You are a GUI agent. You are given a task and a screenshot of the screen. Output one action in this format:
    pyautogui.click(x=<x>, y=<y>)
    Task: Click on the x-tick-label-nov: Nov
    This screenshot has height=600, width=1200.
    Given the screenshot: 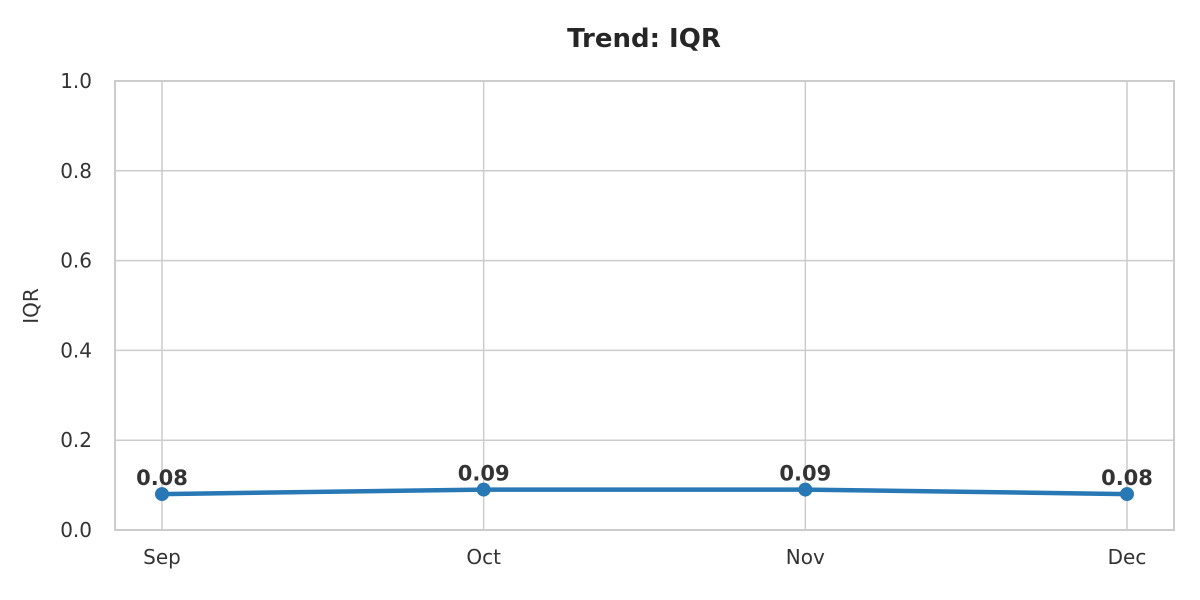 What is the action you would take?
    pyautogui.click(x=805, y=557)
    